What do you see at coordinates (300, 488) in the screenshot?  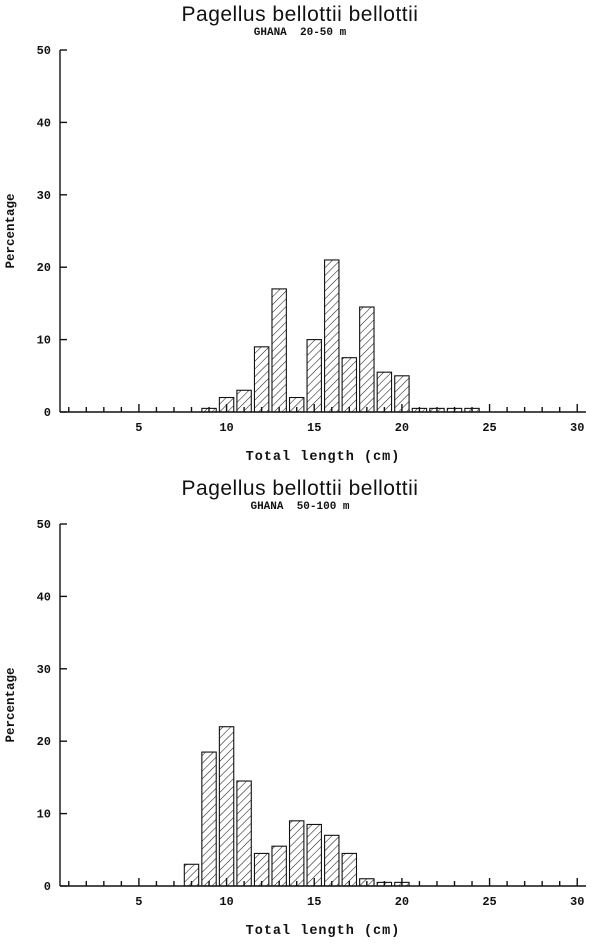 I see `chart-title-bottom: Pagellus bellottii bellottii` at bounding box center [300, 488].